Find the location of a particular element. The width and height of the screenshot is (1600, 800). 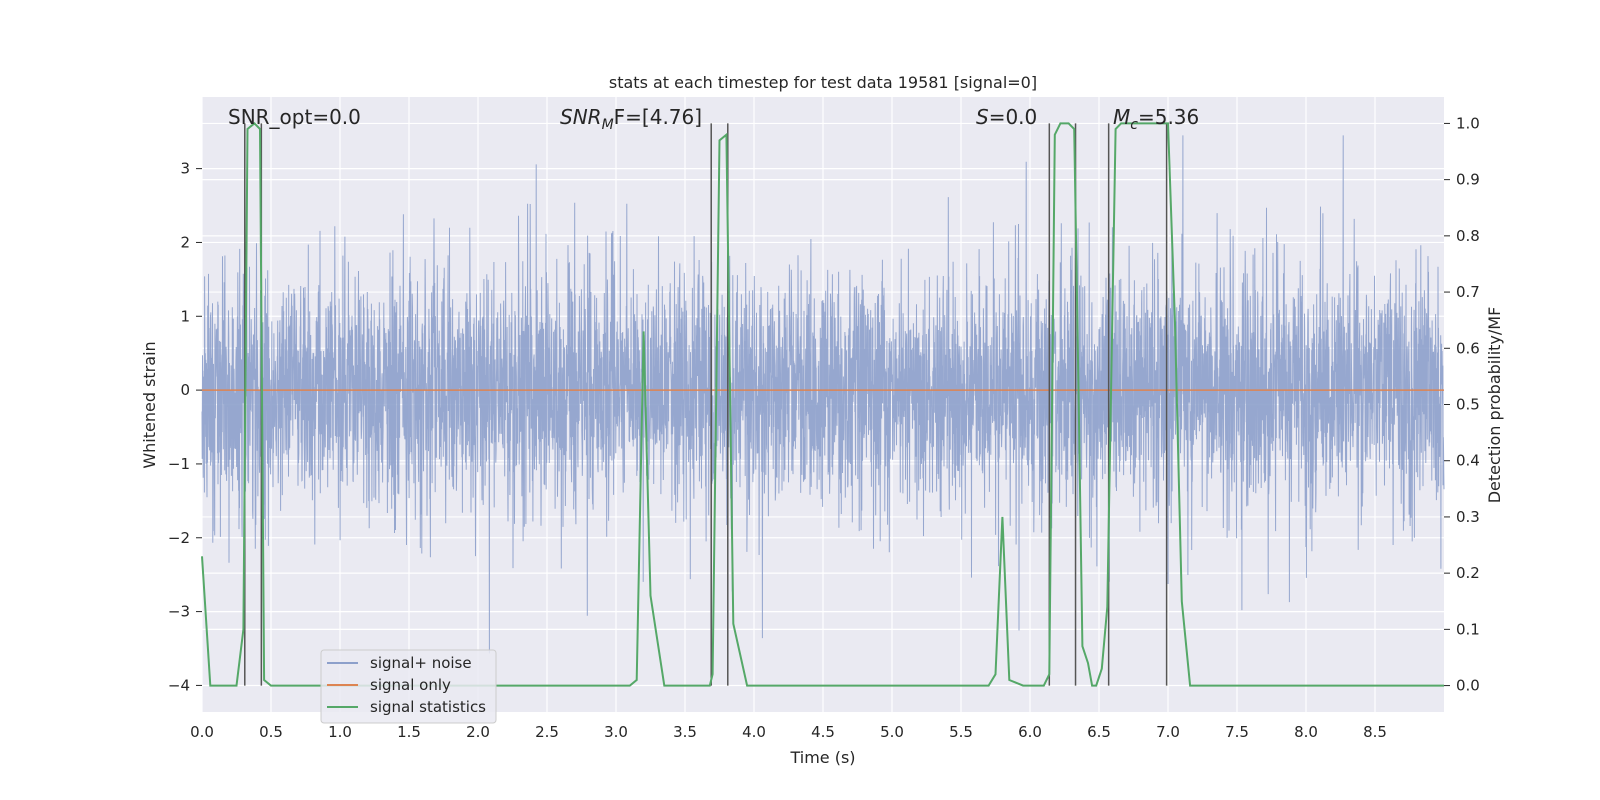

x-tick-label: 3.5 is located at coordinates (685, 732).